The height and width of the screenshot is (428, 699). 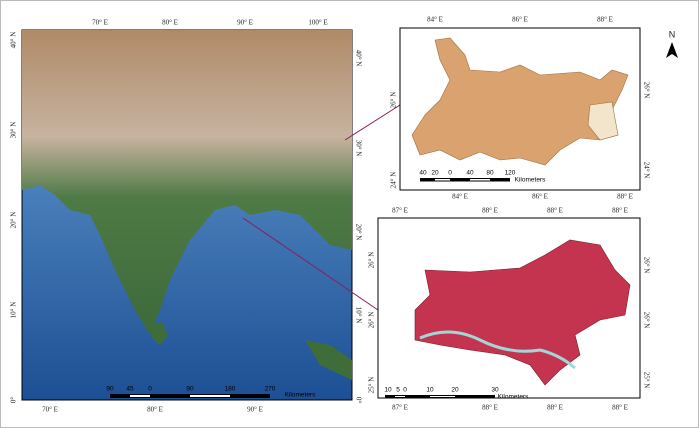 I want to click on scale-label: 270, so click(x=270, y=389).